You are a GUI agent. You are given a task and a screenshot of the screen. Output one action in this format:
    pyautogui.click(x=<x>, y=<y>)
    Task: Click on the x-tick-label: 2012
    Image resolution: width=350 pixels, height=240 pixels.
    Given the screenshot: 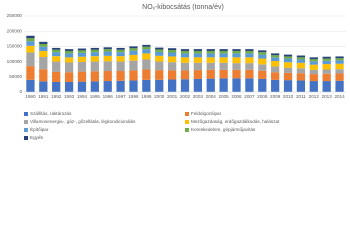 What is the action you would take?
    pyautogui.click(x=314, y=96)
    